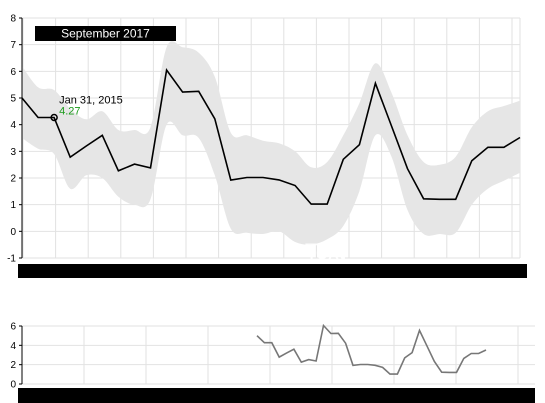 The height and width of the screenshot is (403, 545). I want to click on y-tick-label: 0, so click(13, 232).